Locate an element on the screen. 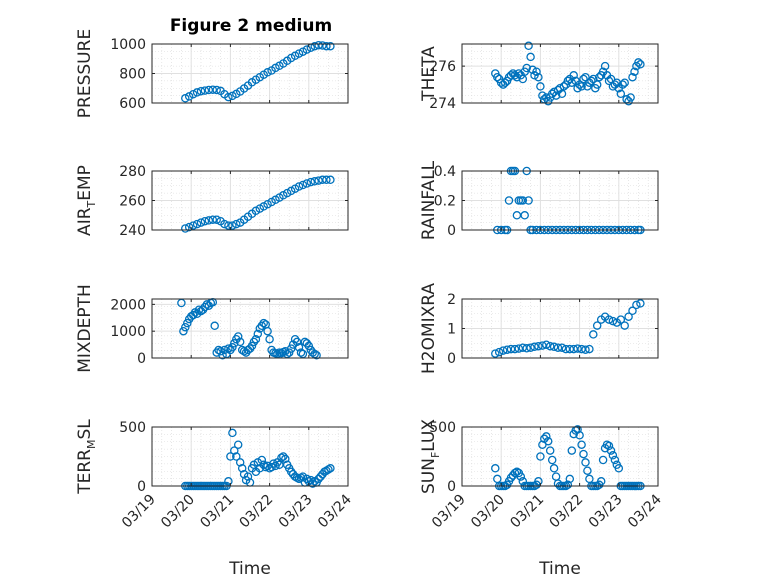 The image size is (778, 583). y-tick-label: 2000 is located at coordinates (128, 305).